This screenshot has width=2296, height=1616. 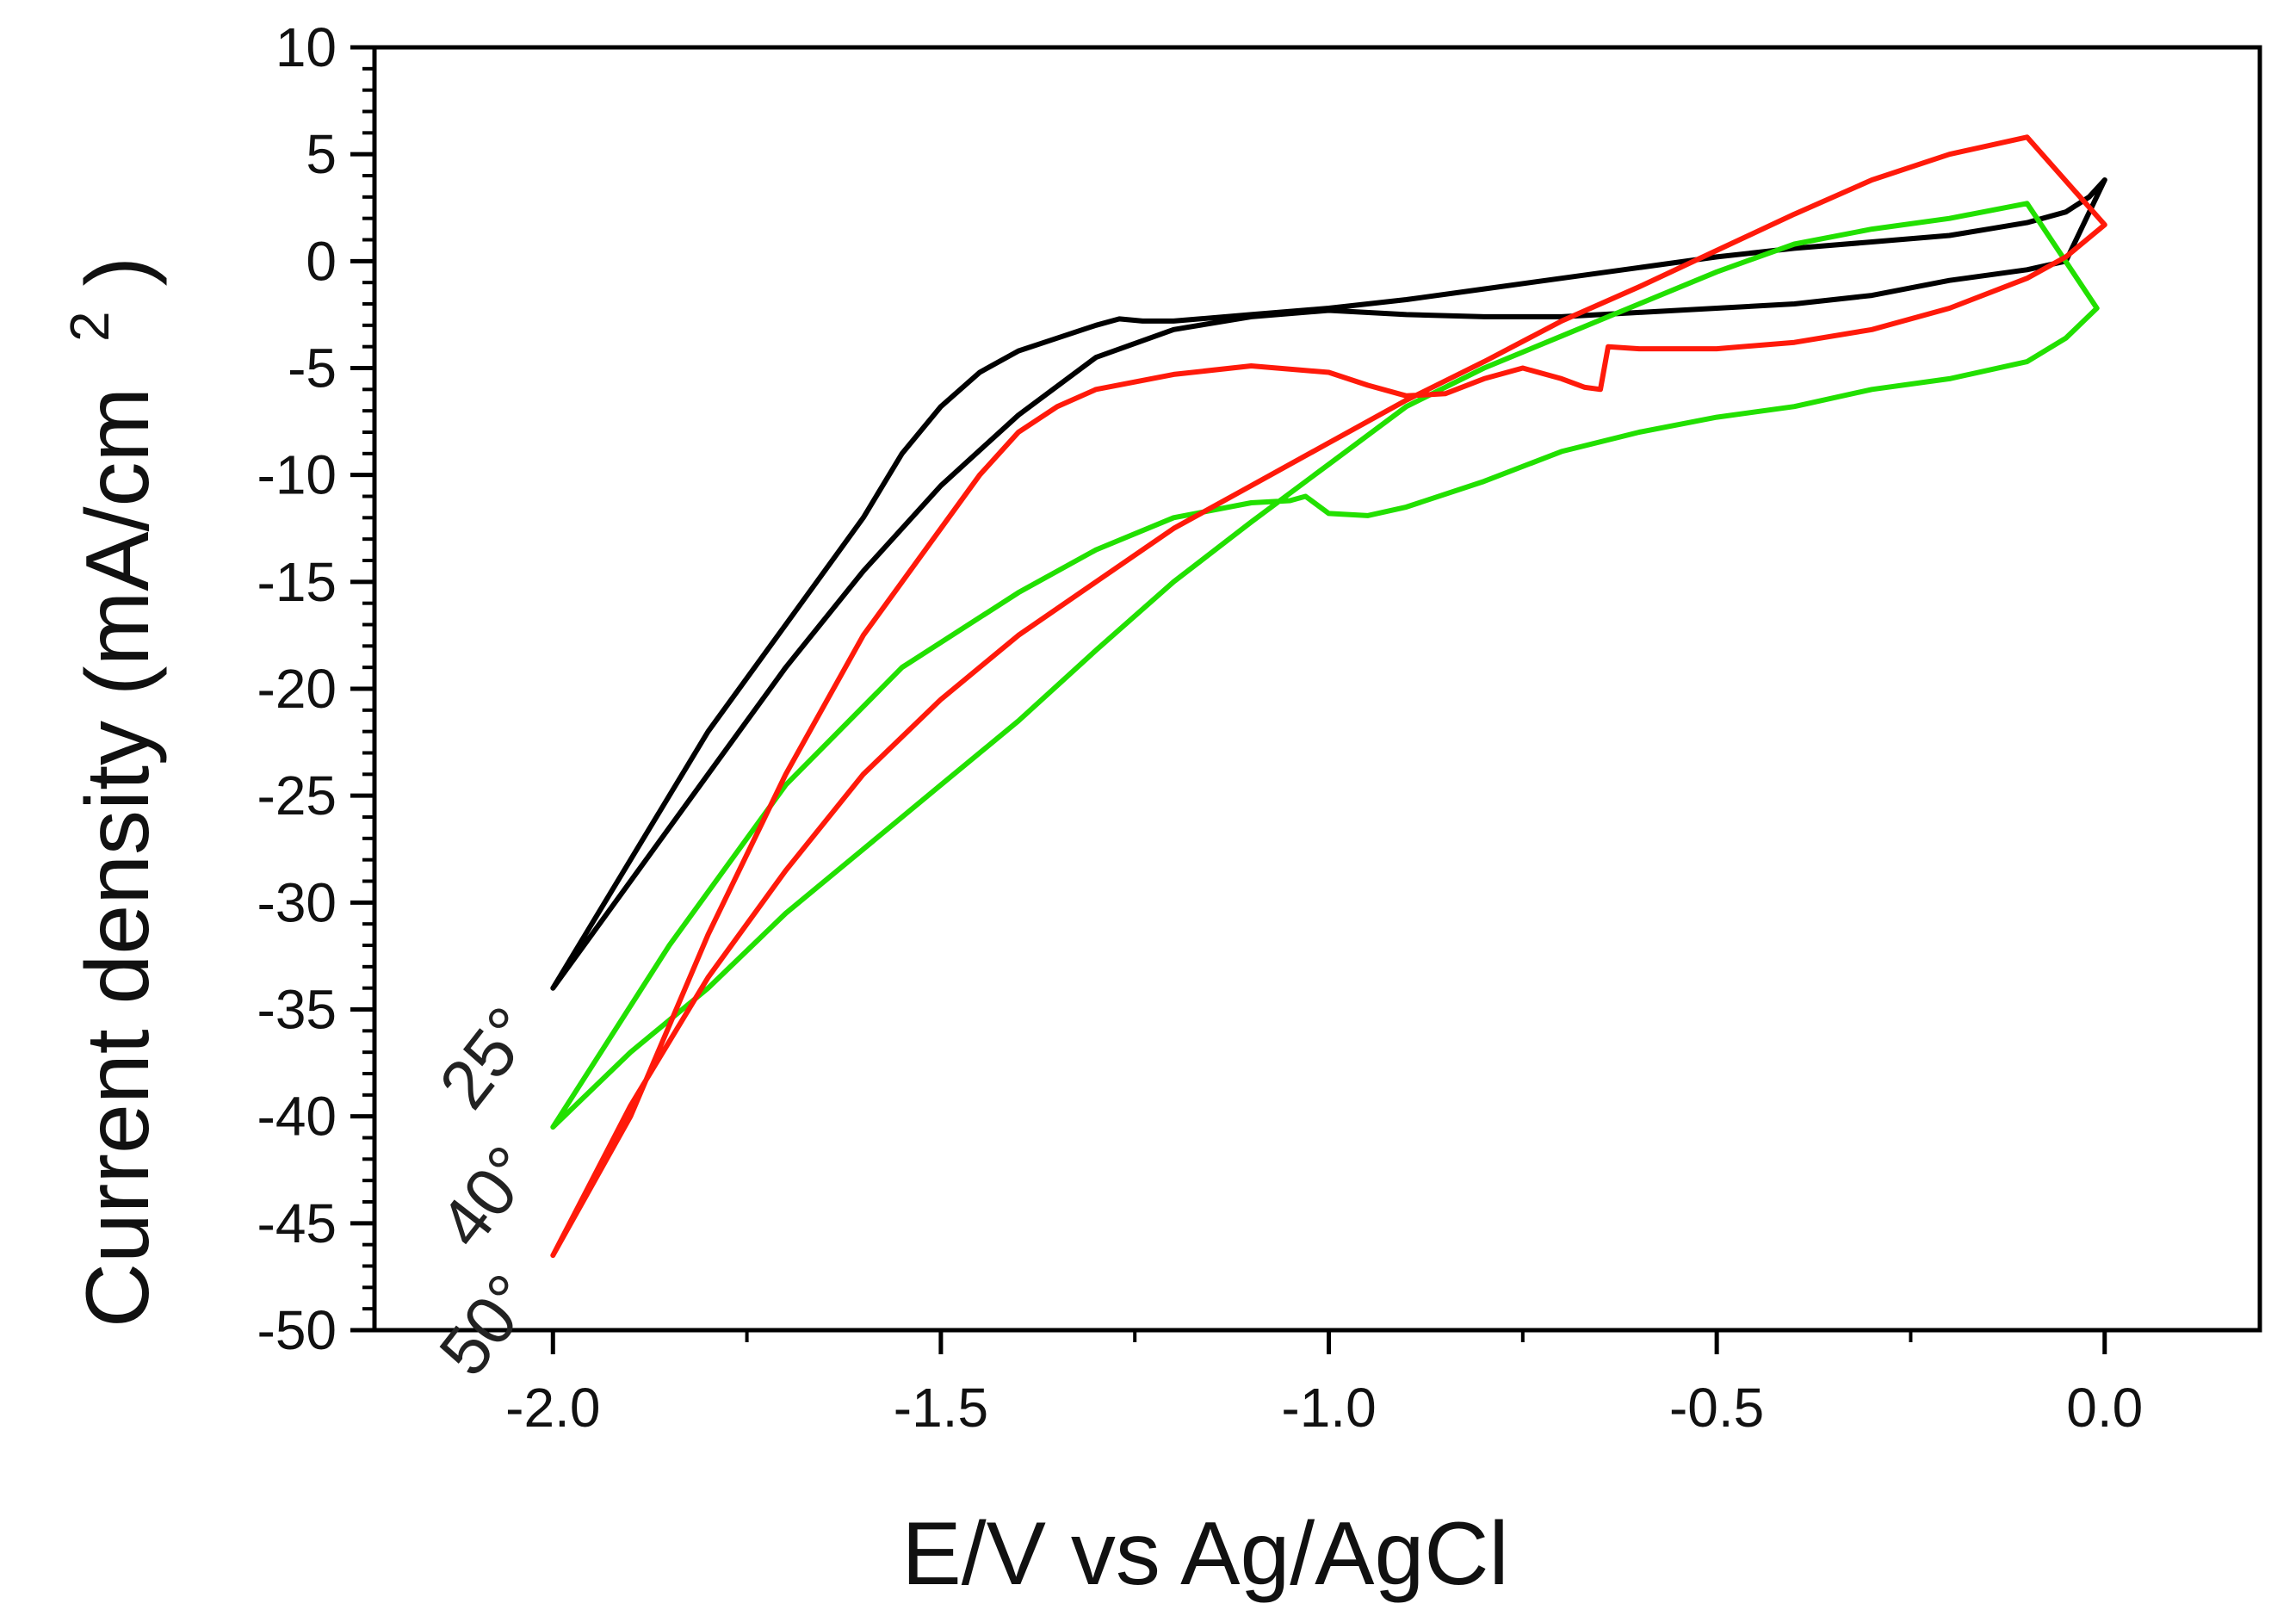 I want to click on y-tick-label: -5, so click(x=312, y=368).